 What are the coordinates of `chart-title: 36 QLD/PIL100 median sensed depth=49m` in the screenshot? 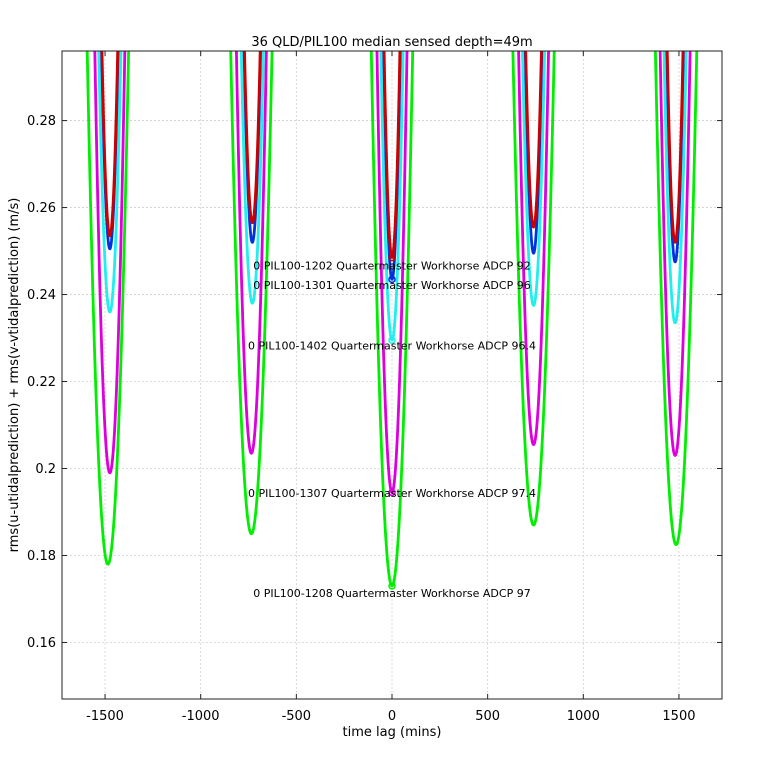 It's located at (391, 42).